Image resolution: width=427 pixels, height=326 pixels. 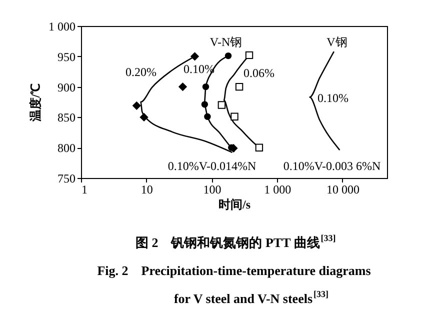 What do you see at coordinates (212, 189) in the screenshot?
I see `x-tick-label: 100` at bounding box center [212, 189].